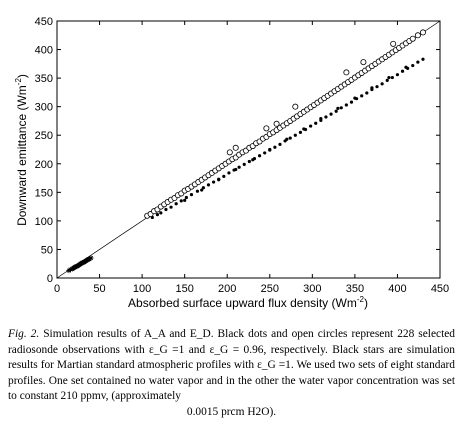 The width and height of the screenshot is (463, 441). What do you see at coordinates (99, 289) in the screenshot?
I see `x-tick-label: 50` at bounding box center [99, 289].